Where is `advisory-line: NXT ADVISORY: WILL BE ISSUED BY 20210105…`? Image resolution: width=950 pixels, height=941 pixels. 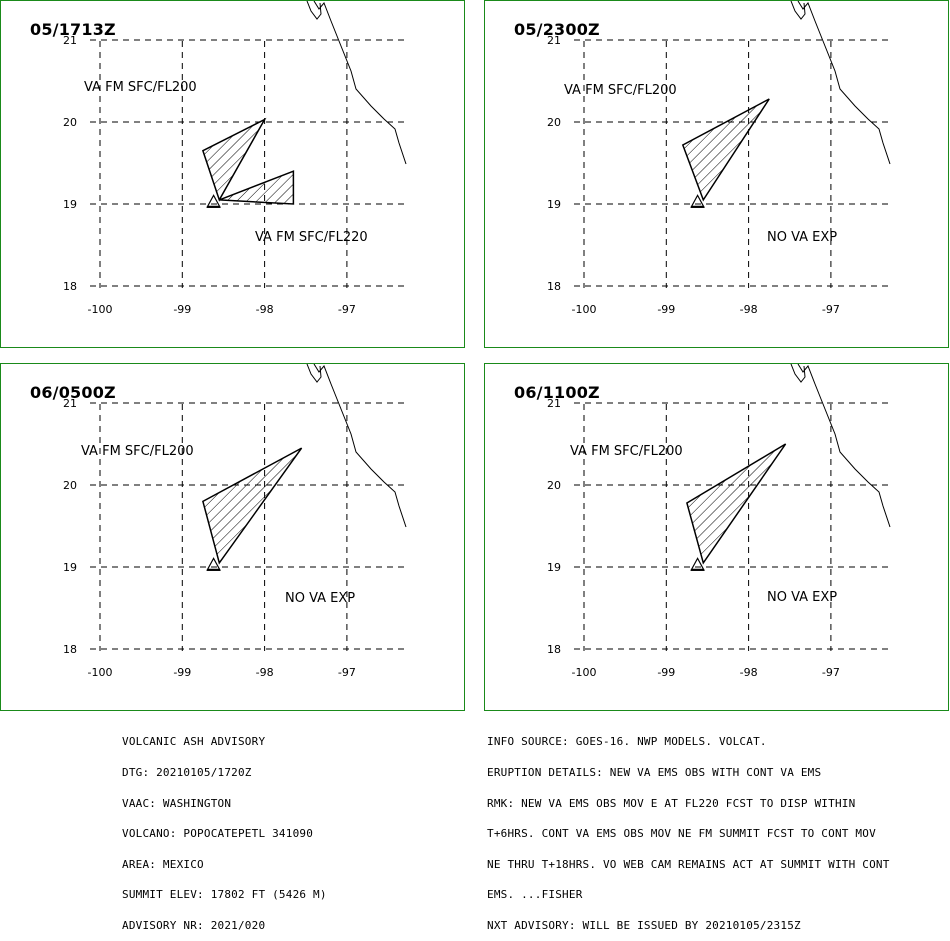
advisory-line: NXT ADVISORY: WILL BE ISSUED BY 20210105… is located at coordinates (644, 925).